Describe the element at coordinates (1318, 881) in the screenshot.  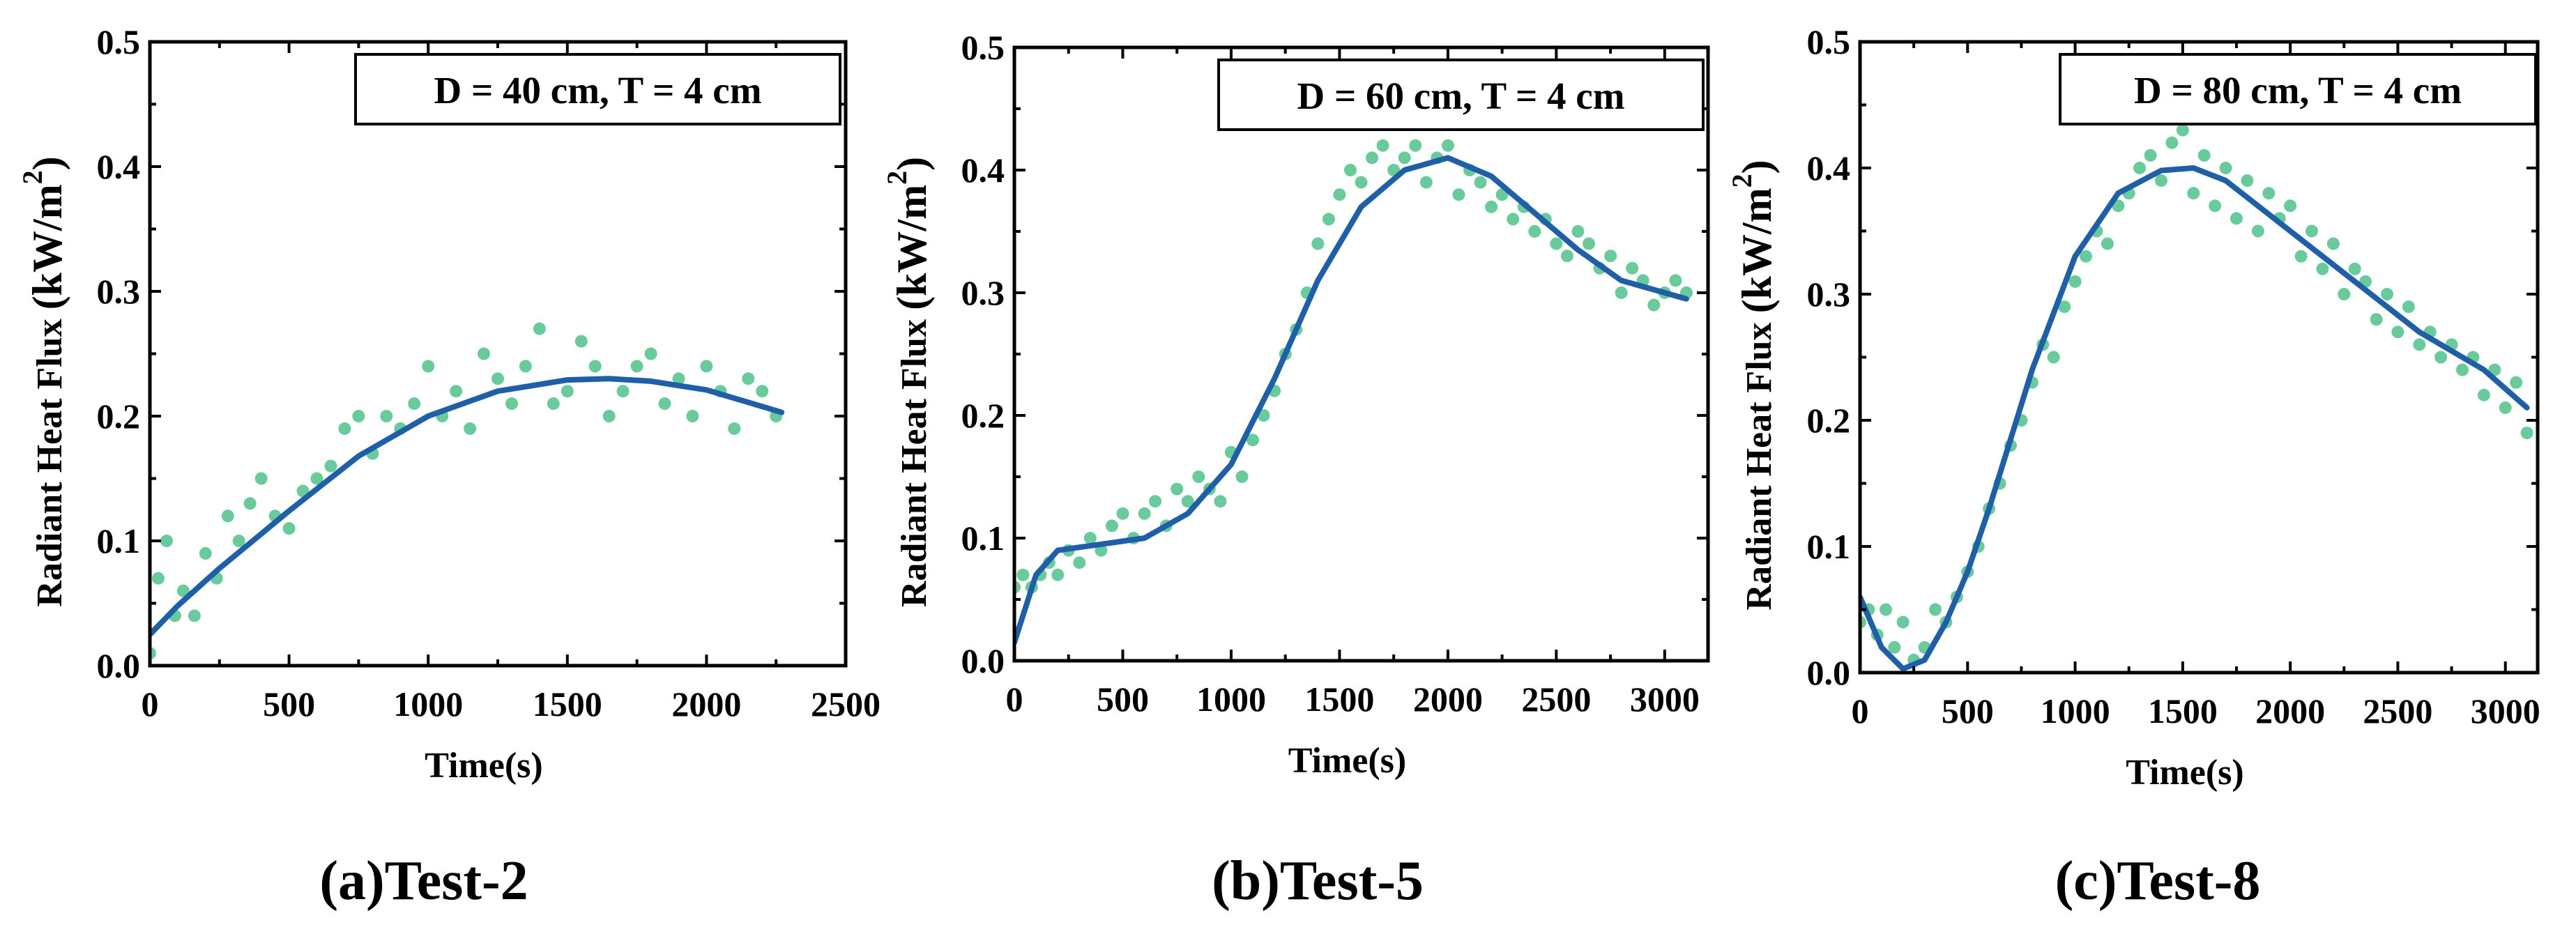
I see `panel-caption: (b)Test-5` at that location.